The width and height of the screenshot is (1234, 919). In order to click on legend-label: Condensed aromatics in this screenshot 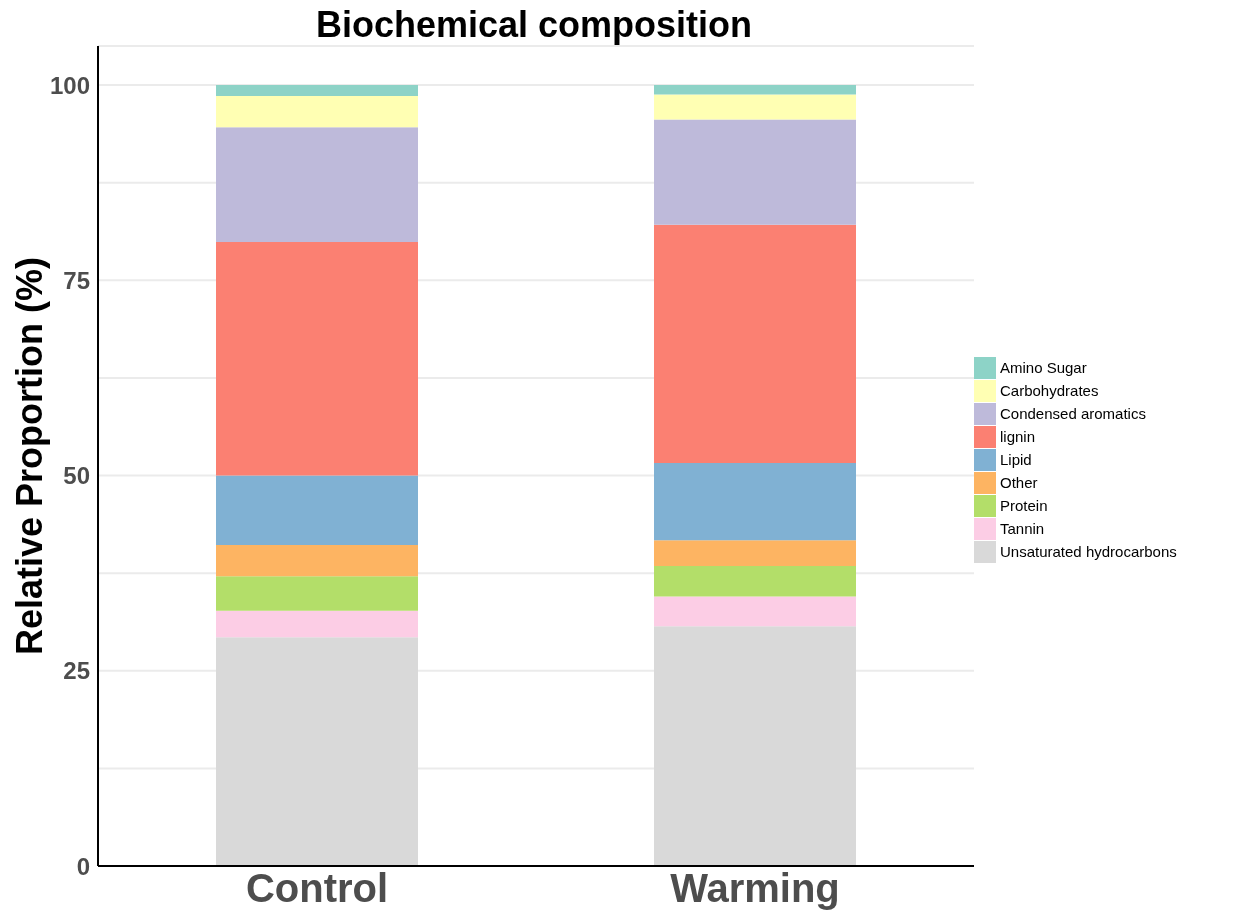, I will do `click(1073, 413)`.